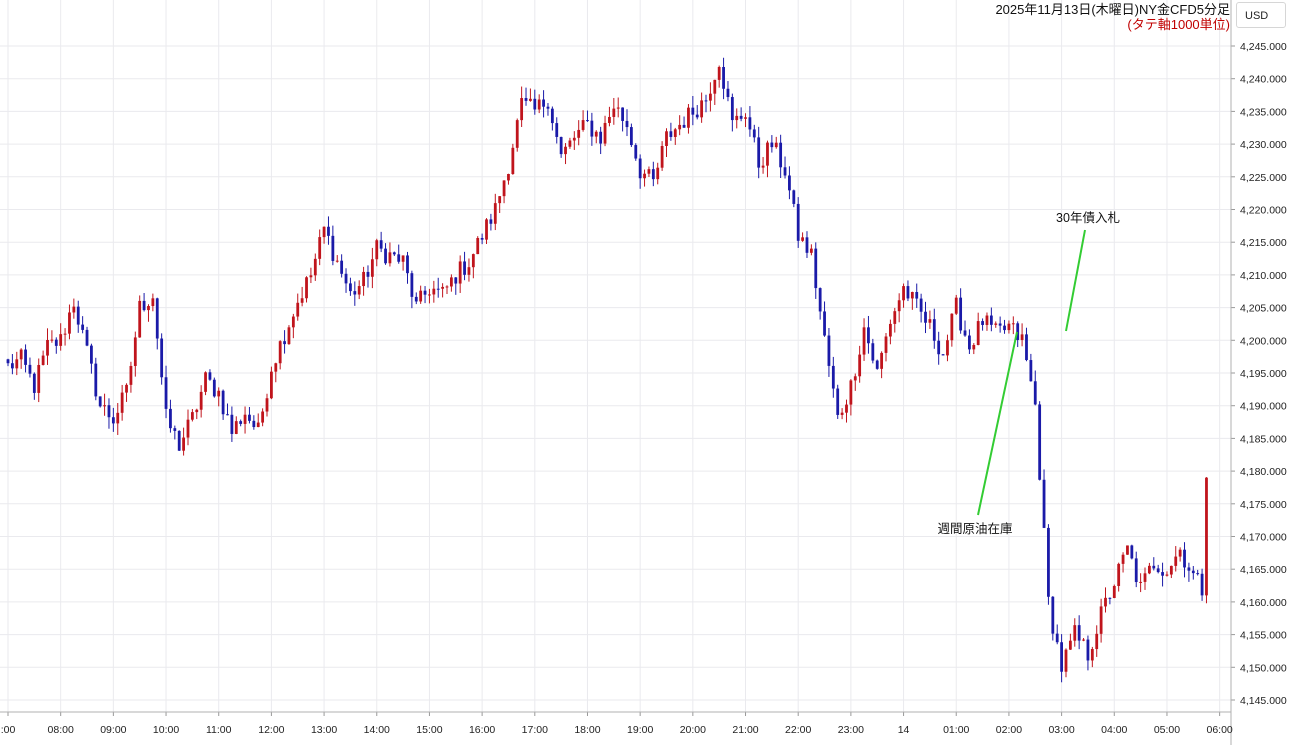 The image size is (1300, 745). Describe the element at coordinates (1261, 15) in the screenshot. I see `currency-label: USD` at that location.